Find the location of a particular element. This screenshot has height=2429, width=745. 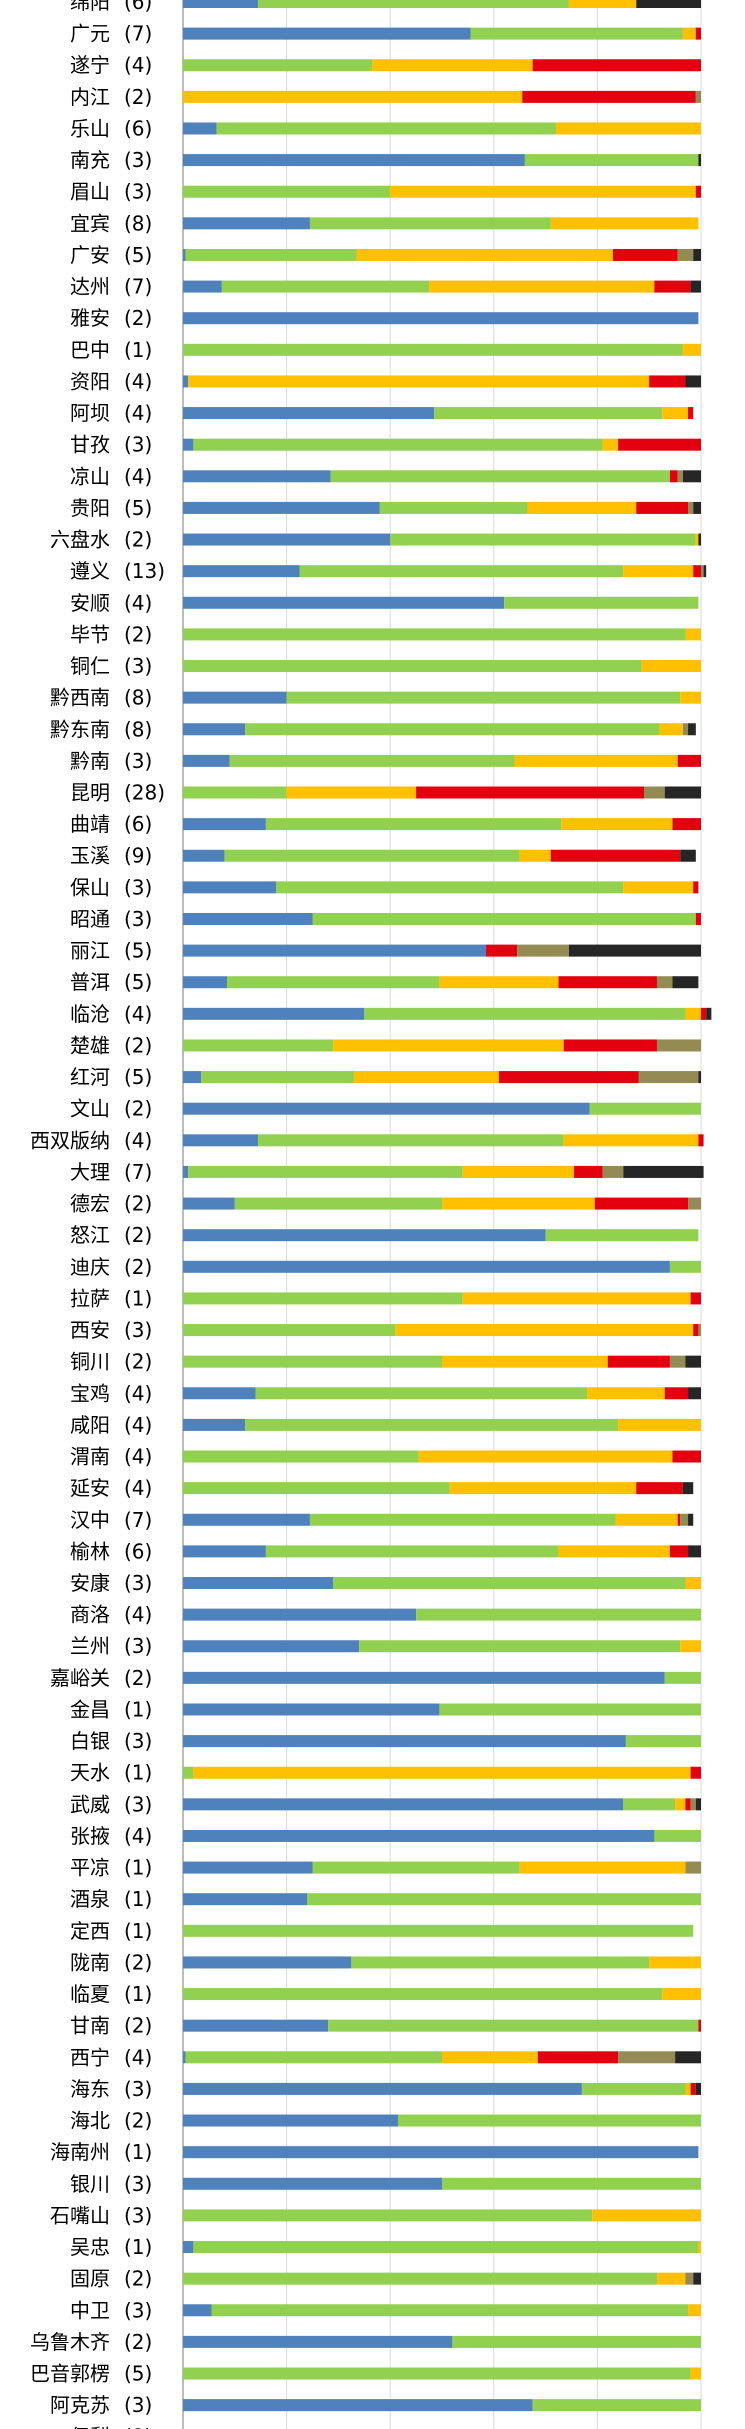

category-label: 海东 is located at coordinates (90, 2089).